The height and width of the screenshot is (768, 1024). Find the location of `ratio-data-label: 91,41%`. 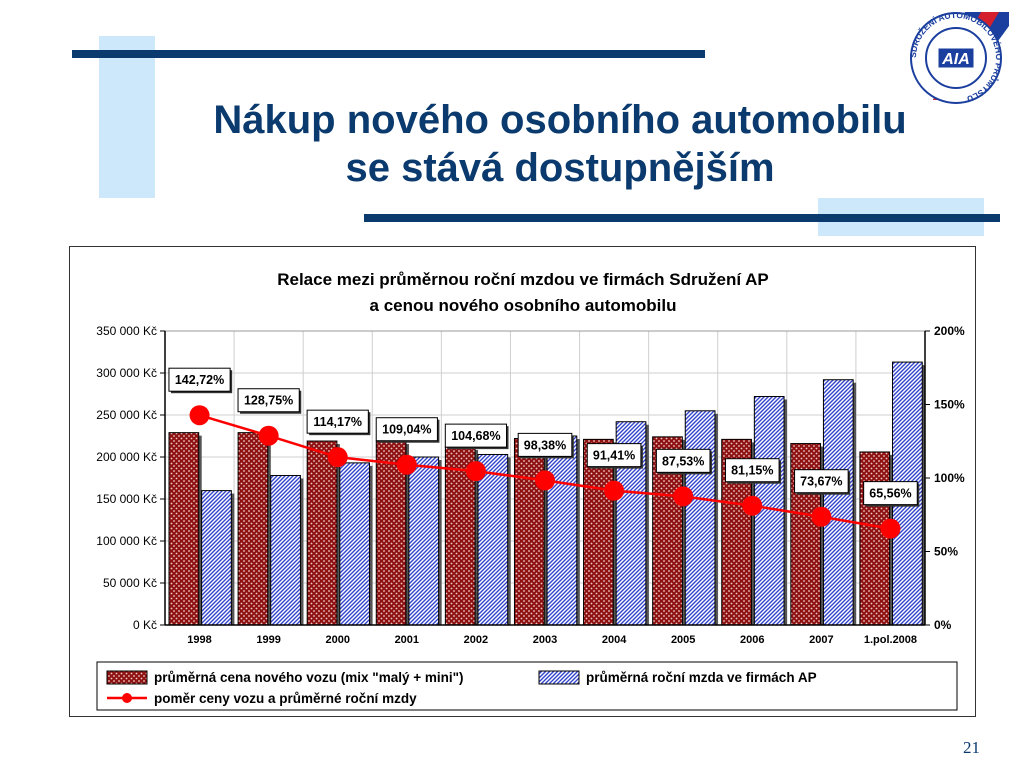

ratio-data-label: 91,41% is located at coordinates (614, 456).